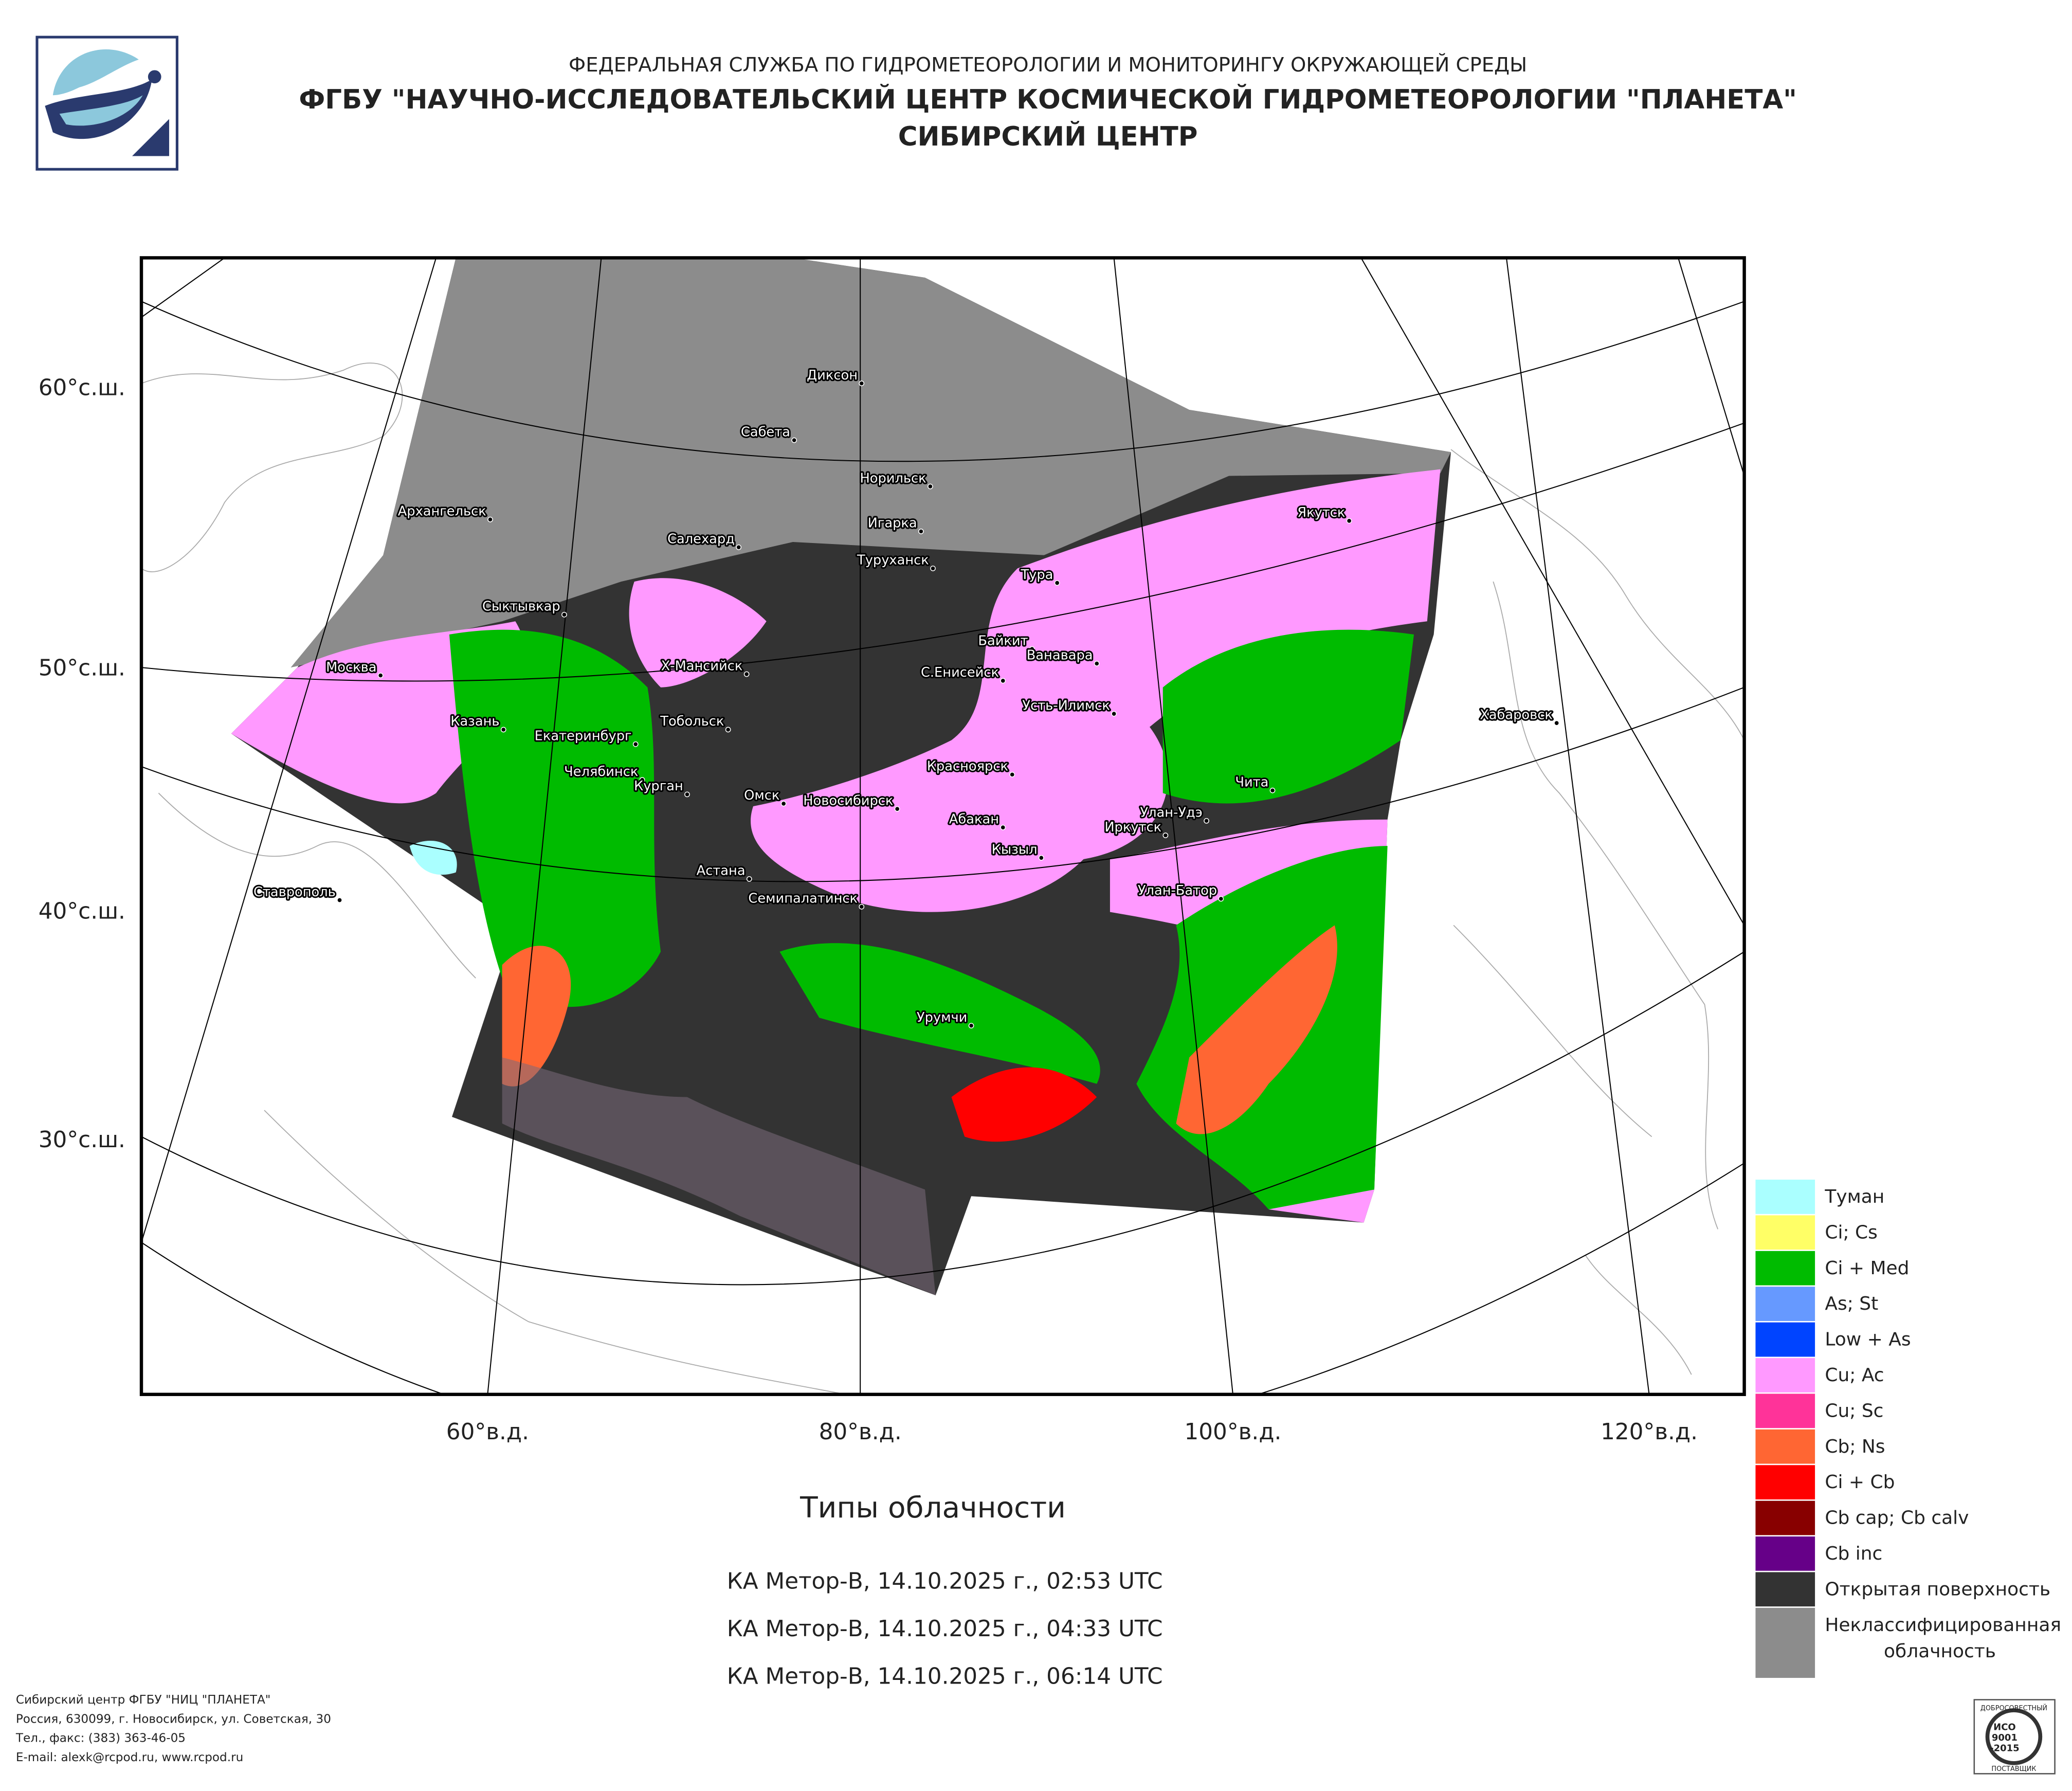 The image size is (2072, 1791). What do you see at coordinates (2013, 1769) in the screenshot?
I see `badge-bottom: ПОСТАВЩИК` at bounding box center [2013, 1769].